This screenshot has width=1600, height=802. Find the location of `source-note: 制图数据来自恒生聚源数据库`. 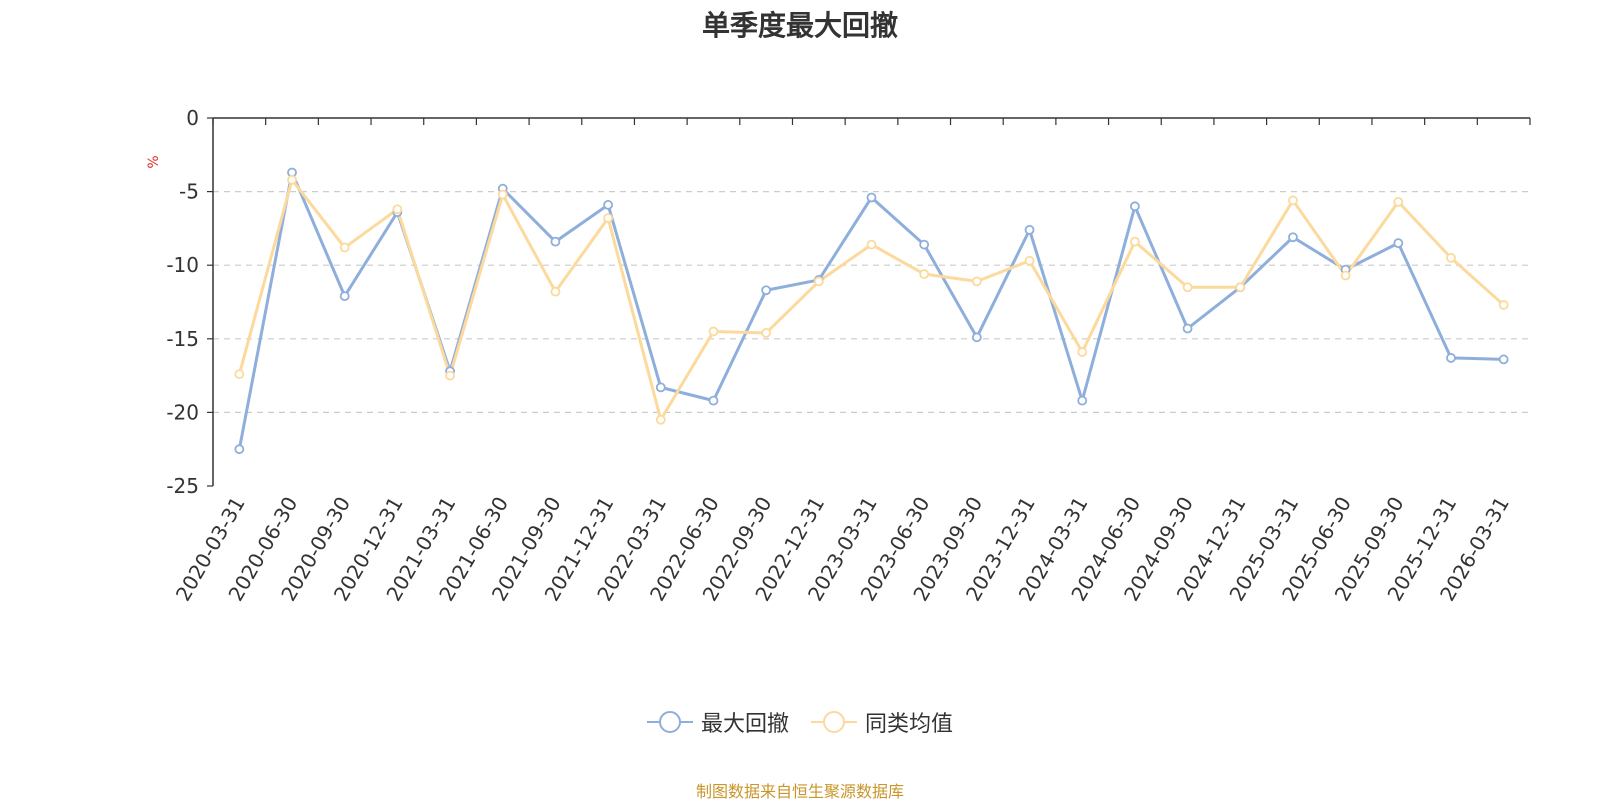

source-note: 制图数据来自恒生聚源数据库 is located at coordinates (799, 791).